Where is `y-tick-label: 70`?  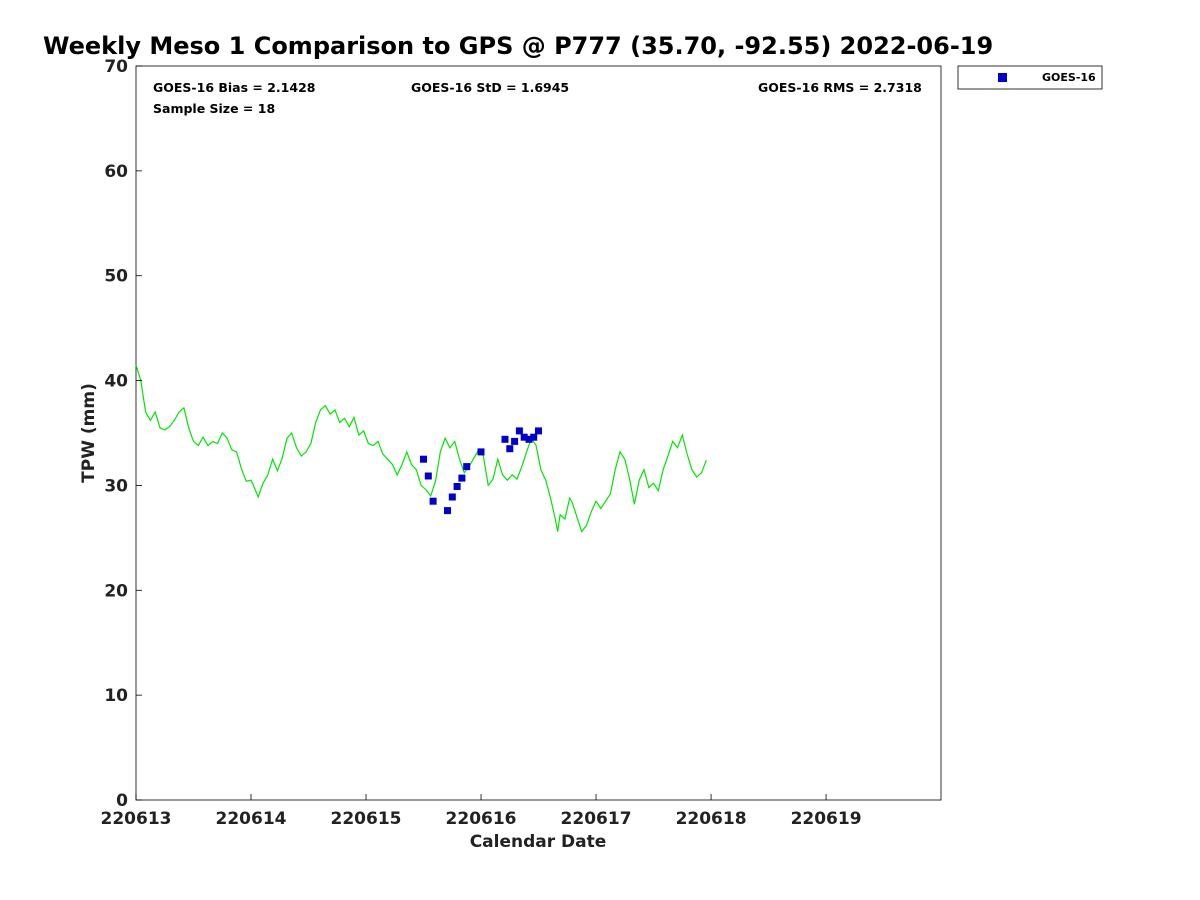 y-tick-label: 70 is located at coordinates (116, 67).